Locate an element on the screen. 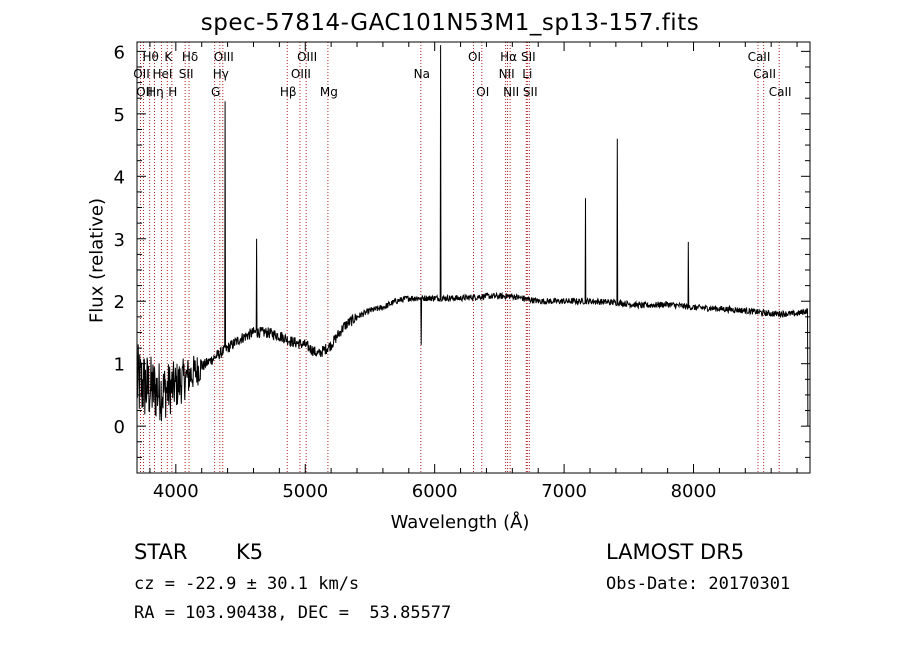 Image resolution: width=900 pixels, height=649 pixels. line-marker-label: Hδ is located at coordinates (190, 57).